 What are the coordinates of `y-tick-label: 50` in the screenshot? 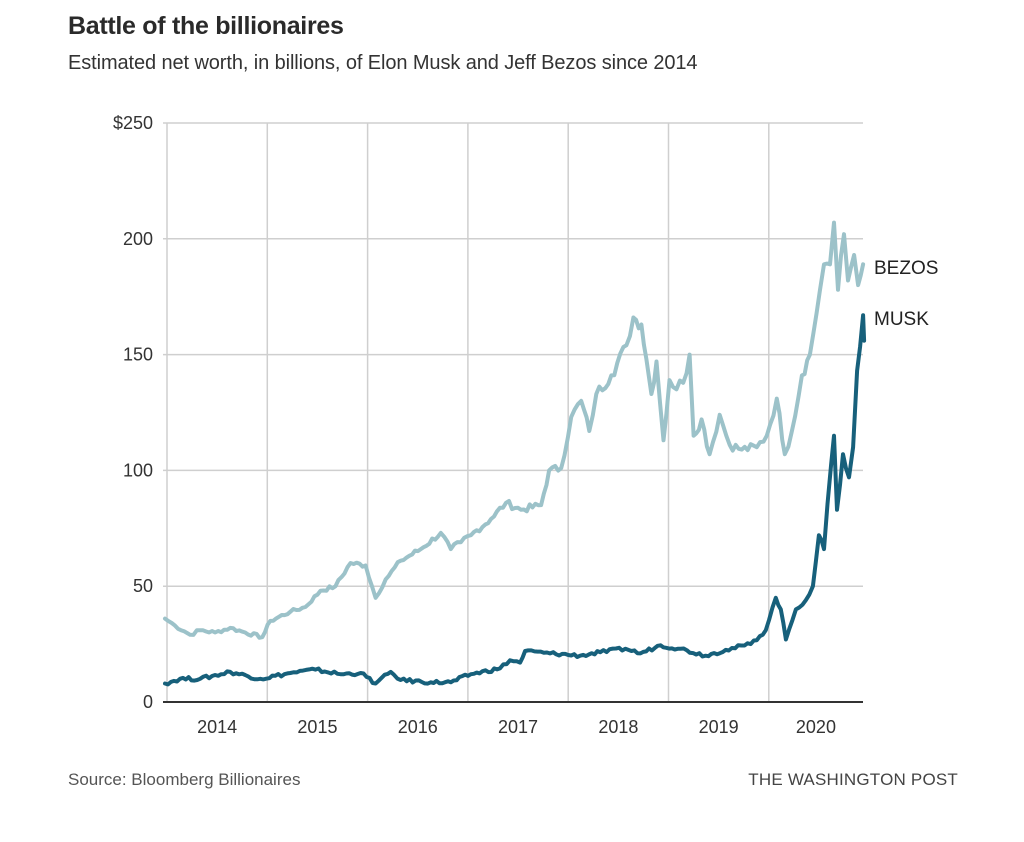 It's located at (143, 586).